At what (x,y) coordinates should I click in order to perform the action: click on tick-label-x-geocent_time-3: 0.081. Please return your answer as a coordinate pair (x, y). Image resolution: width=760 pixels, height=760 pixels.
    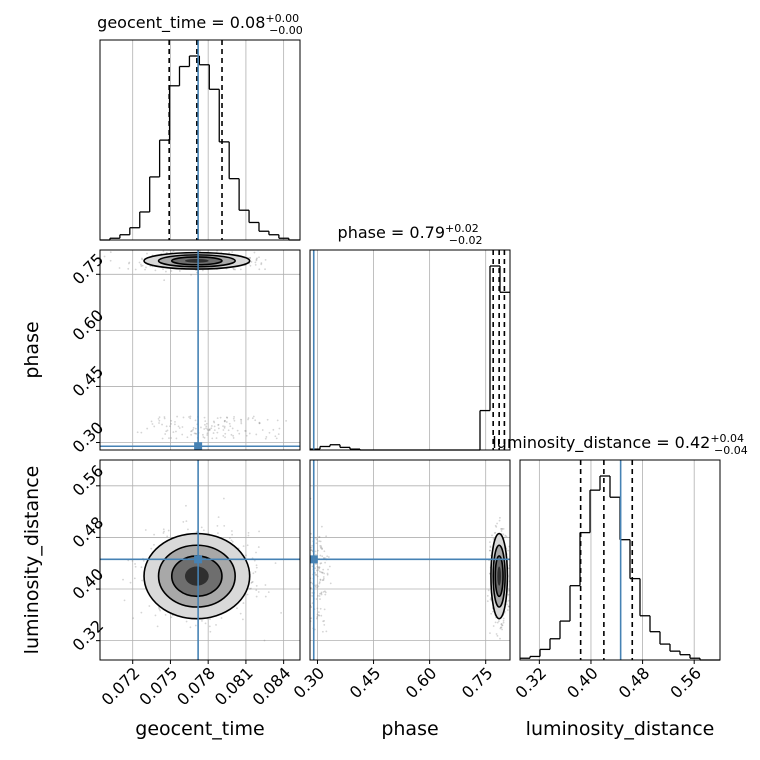
    Looking at the image, I should click on (234, 686).